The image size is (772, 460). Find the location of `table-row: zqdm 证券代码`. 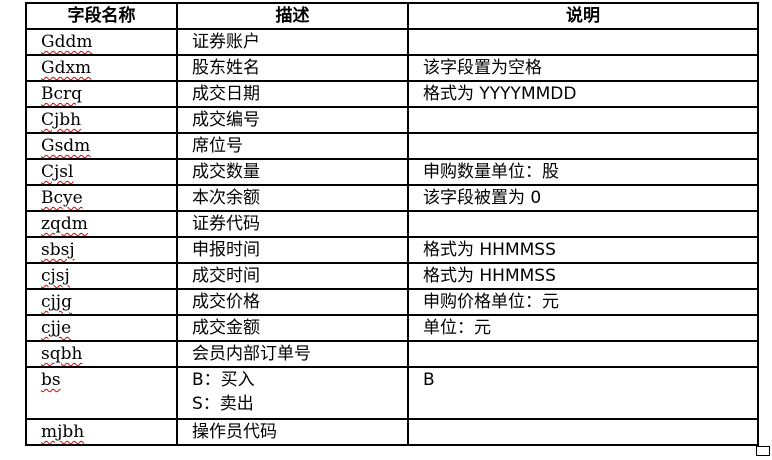

table-row: zqdm 证券代码 is located at coordinates (392, 224).